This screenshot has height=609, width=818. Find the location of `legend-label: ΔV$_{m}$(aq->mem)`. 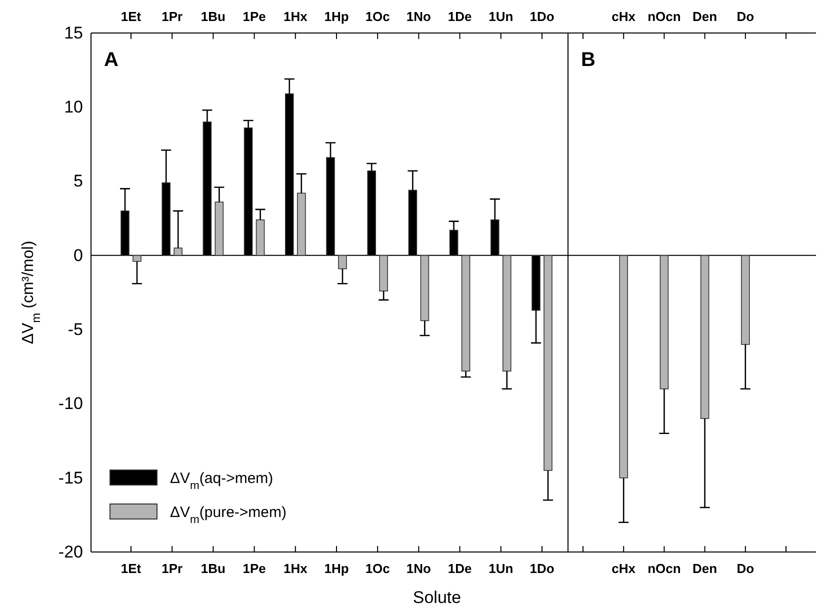

legend-label: ΔV$_{m}$(aq->mem) is located at coordinates (222, 481).